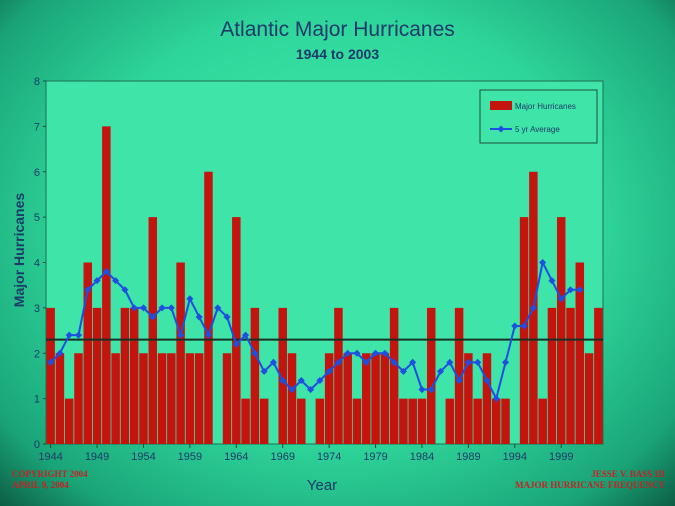 This screenshot has height=506, width=675. I want to click on y-tick-label: 5, so click(37, 218).